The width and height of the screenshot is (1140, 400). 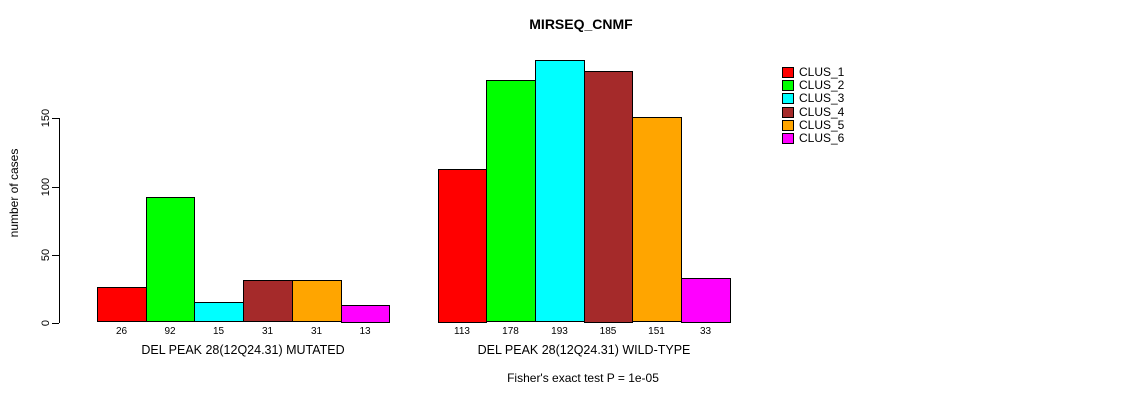 What do you see at coordinates (608, 331) in the screenshot?
I see `bar-value-label: 185` at bounding box center [608, 331].